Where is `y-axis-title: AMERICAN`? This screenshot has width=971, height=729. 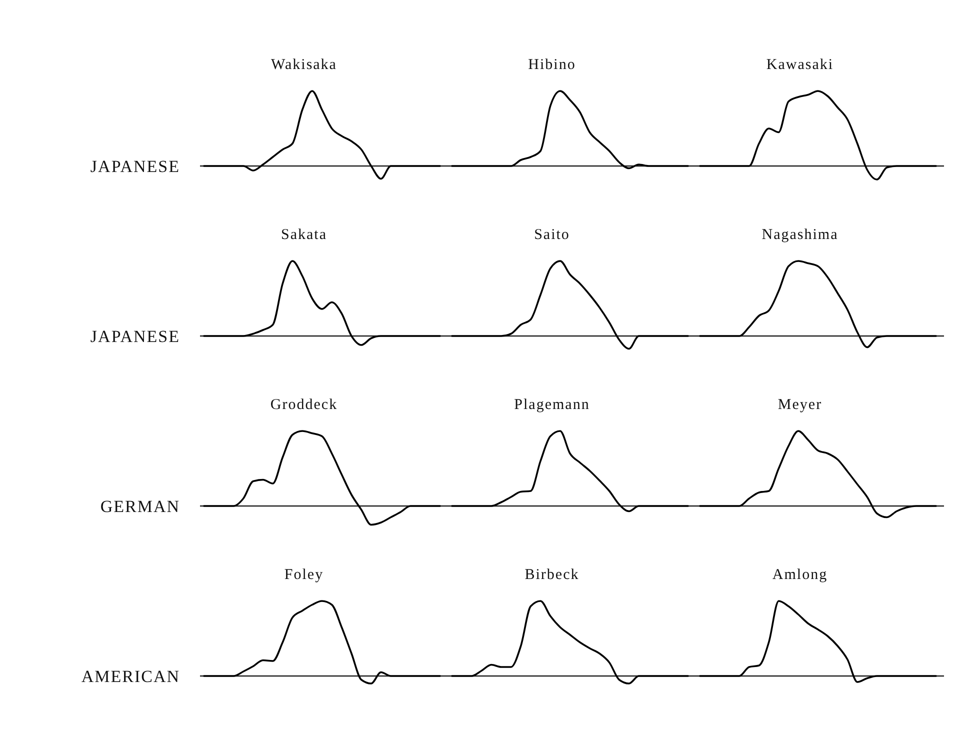
y-axis-title: AMERICAN is located at coordinates (130, 676).